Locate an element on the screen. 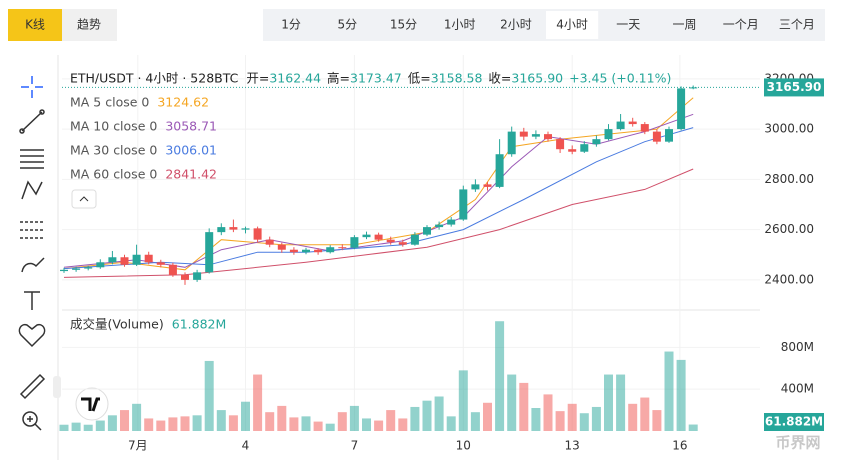 This screenshot has height=471, width=848. legend-entry: MA 60 close 0 is located at coordinates (113, 174).